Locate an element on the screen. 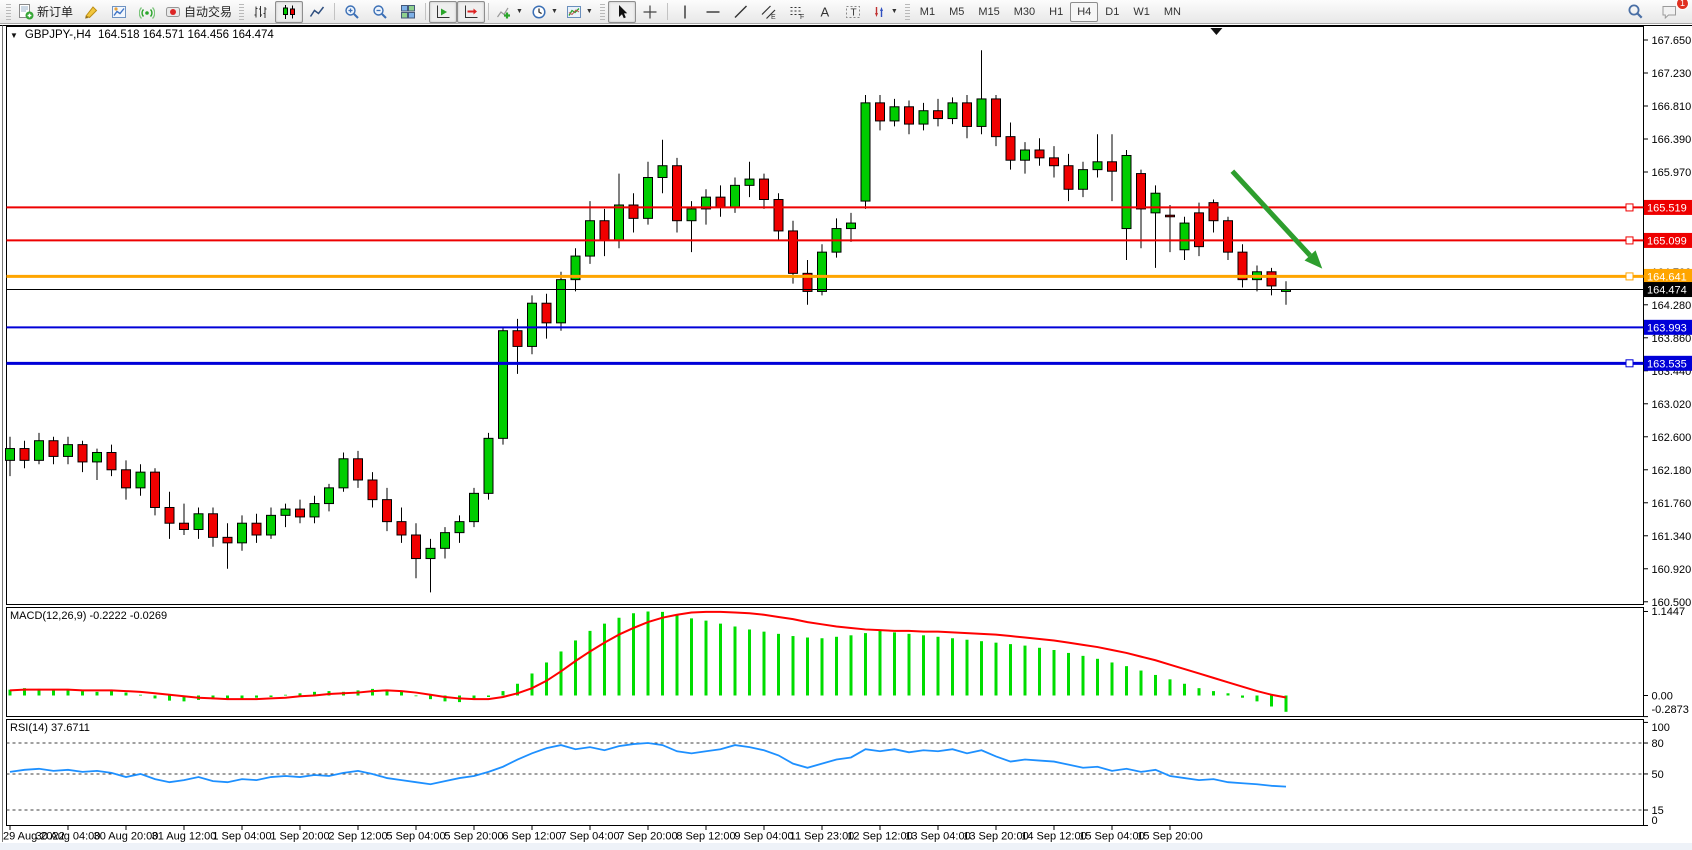 The height and width of the screenshot is (850, 1692). new-order-button: 新订单 is located at coordinates (45, 12).